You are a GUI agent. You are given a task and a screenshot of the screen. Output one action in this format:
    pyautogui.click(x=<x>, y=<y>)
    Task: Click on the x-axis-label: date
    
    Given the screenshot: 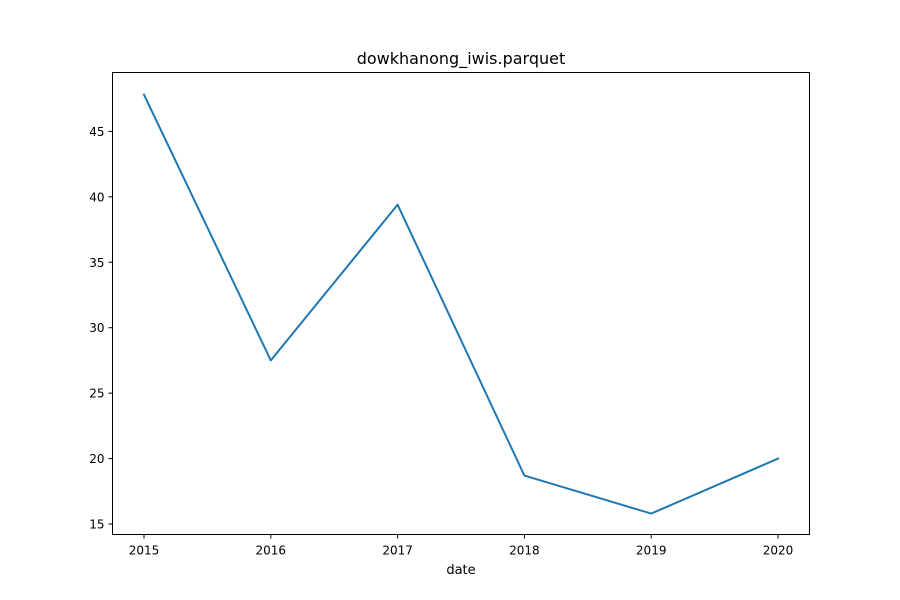 What is the action you would take?
    pyautogui.click(x=460, y=570)
    